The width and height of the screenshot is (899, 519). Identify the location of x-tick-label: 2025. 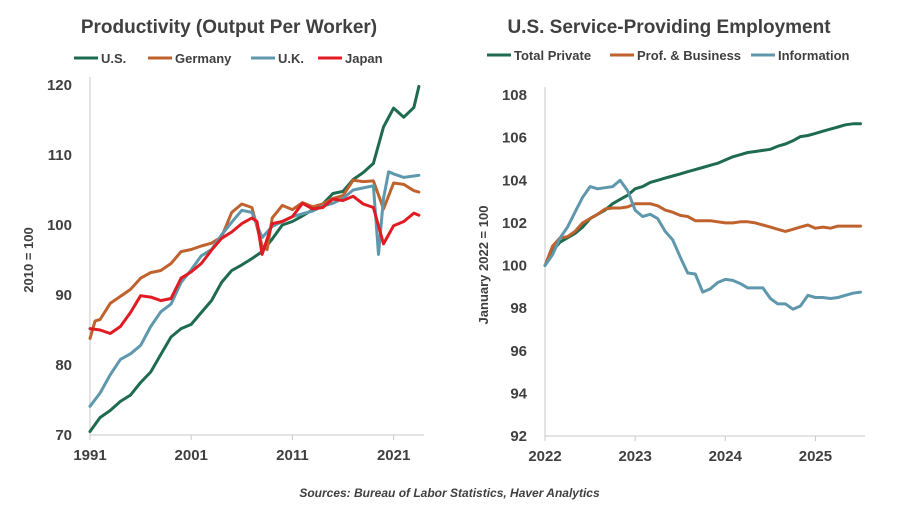
(815, 456).